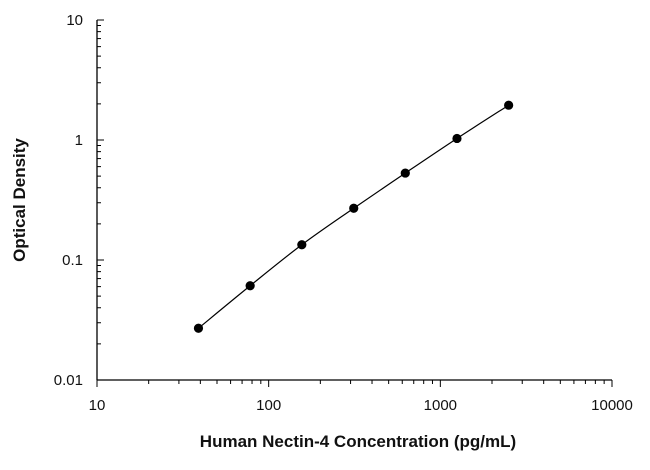 This screenshot has width=650, height=470. I want to click on y-tick-label: 0.01, so click(68, 380).